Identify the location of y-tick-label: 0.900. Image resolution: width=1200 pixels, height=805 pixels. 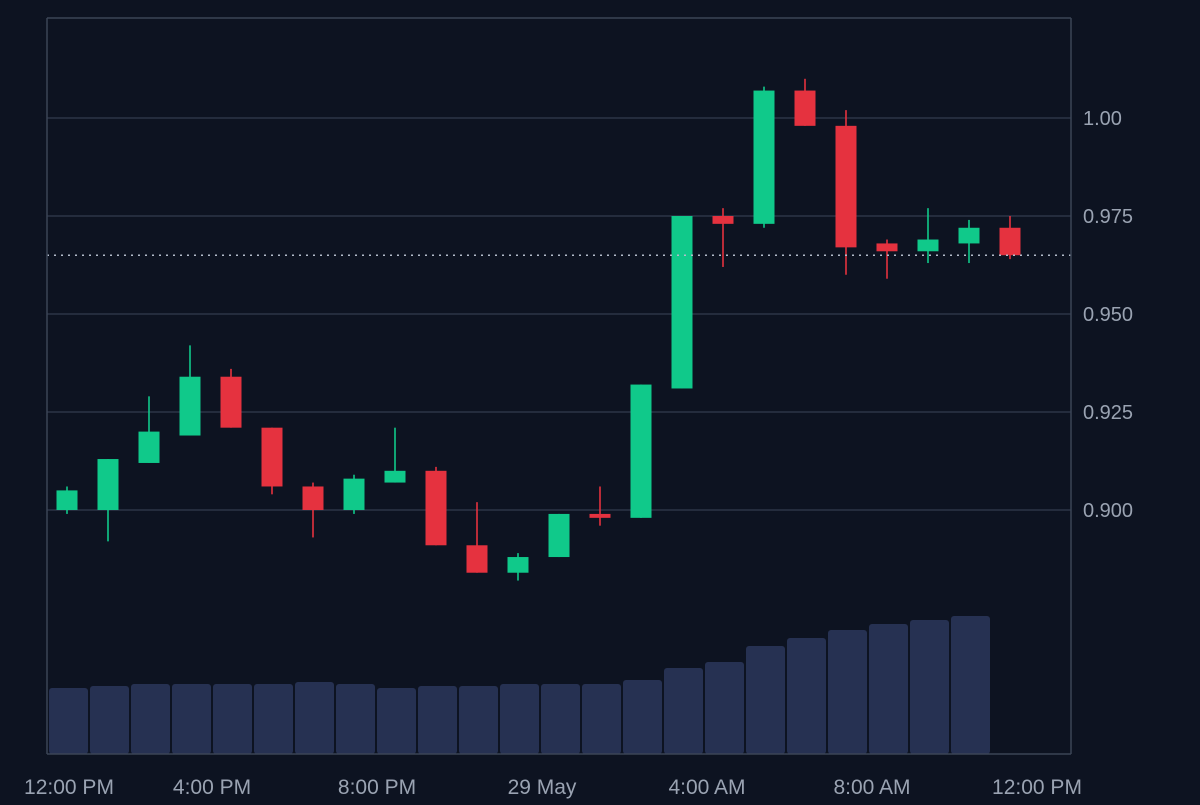
(1108, 511).